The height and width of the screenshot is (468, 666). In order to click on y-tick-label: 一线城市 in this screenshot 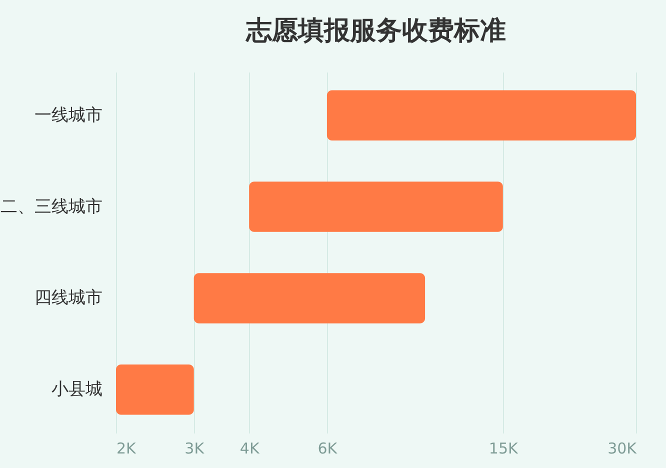, I will do `click(68, 115)`.